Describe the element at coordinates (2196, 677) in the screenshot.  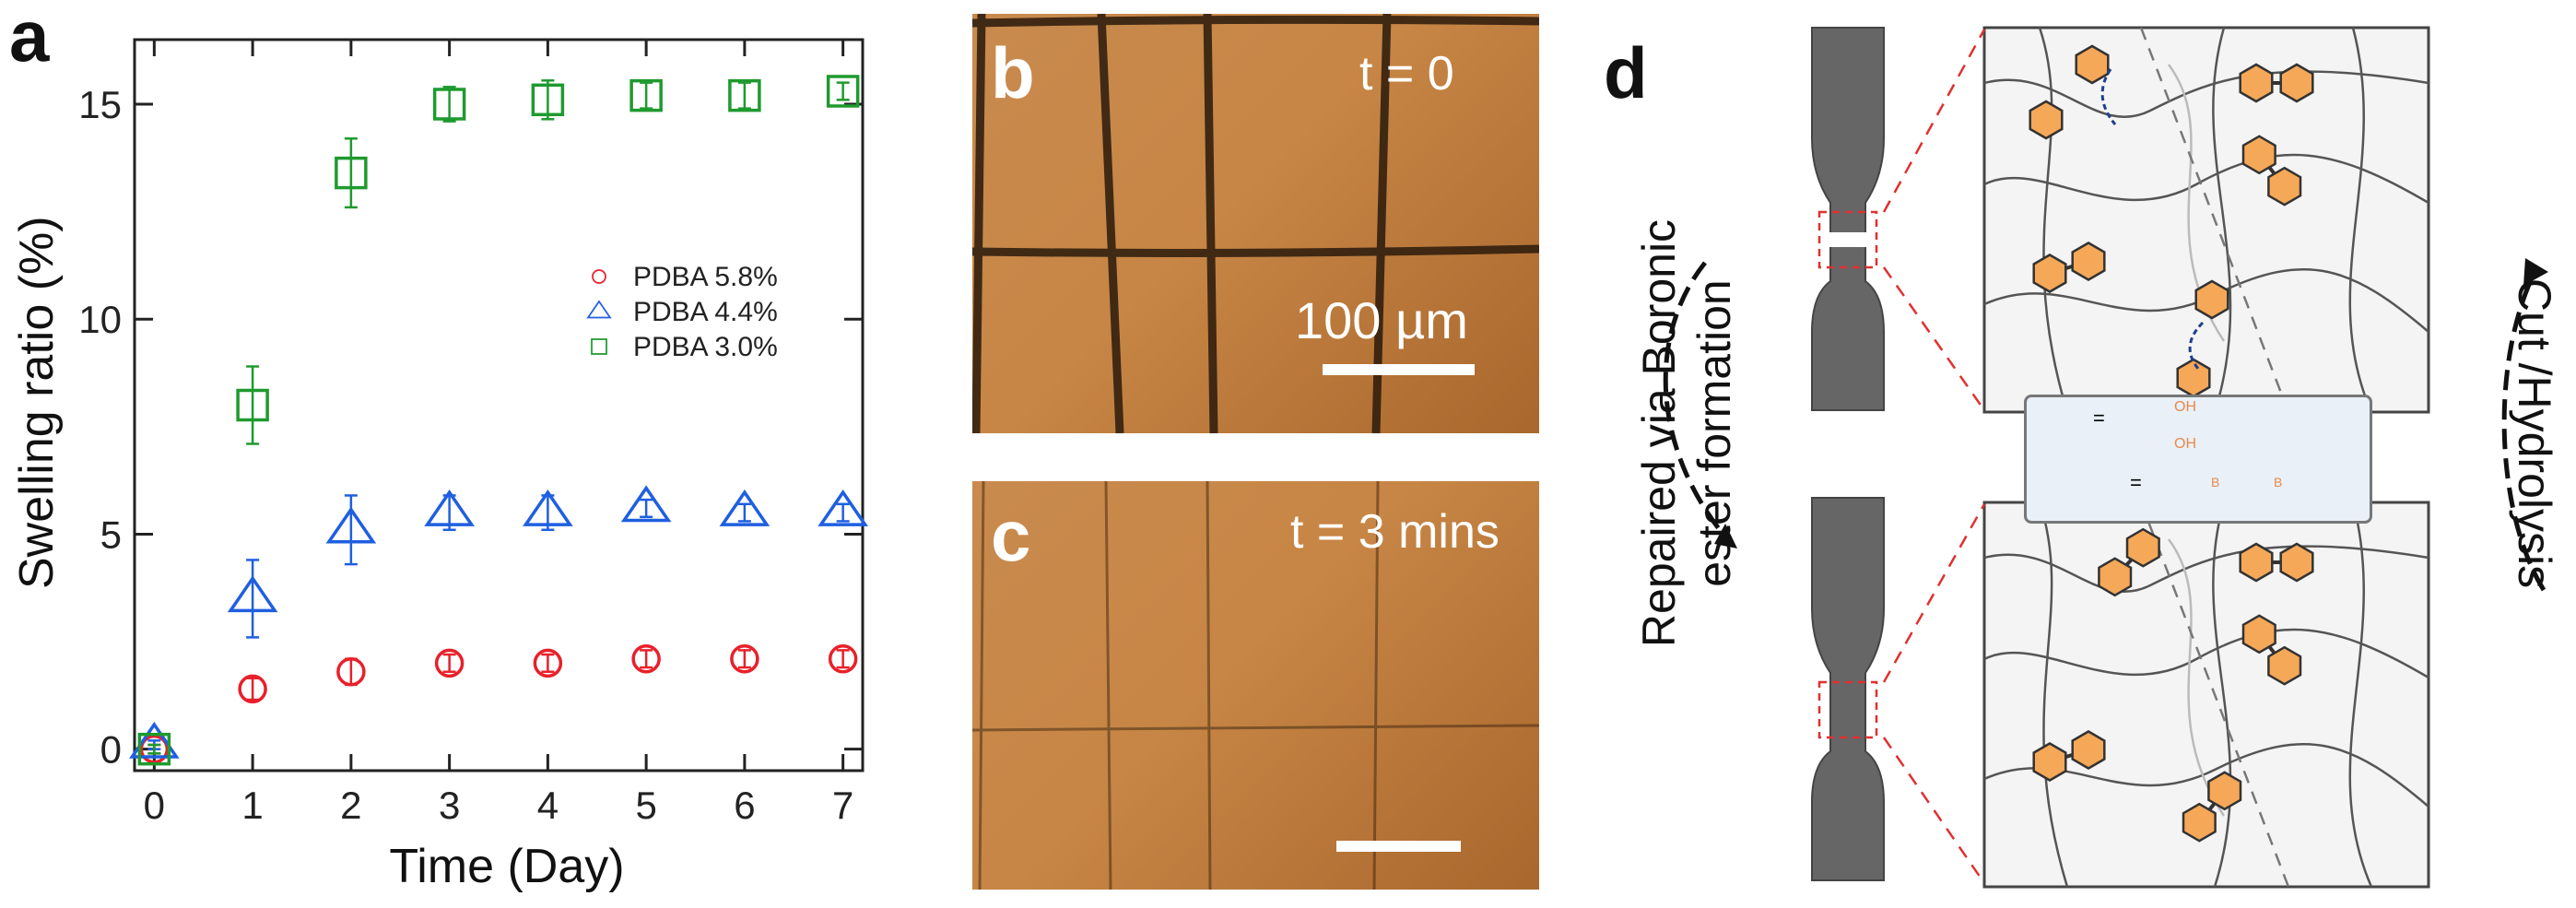
I see `polymer-chain-light` at that location.